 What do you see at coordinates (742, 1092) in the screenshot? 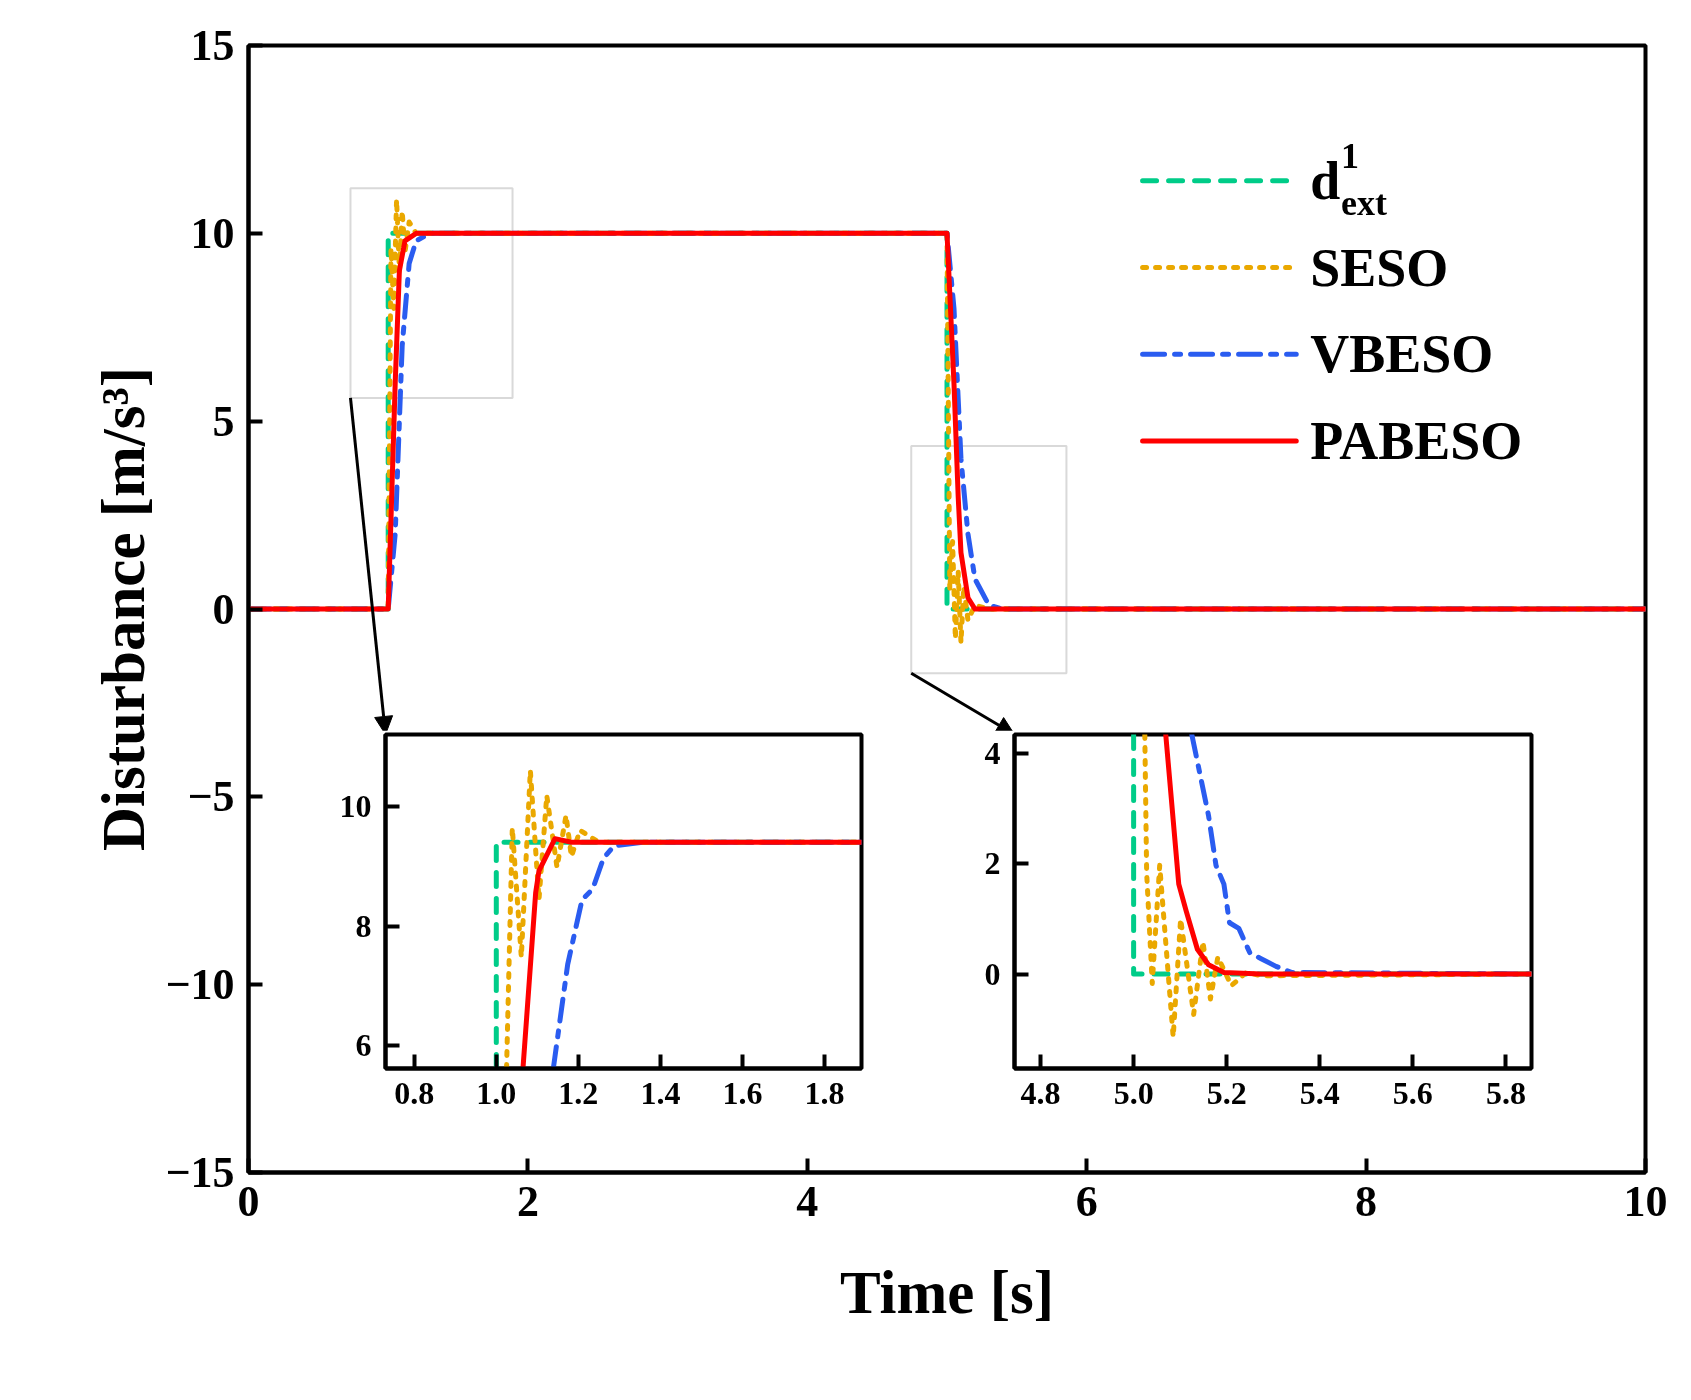
I see `x-tick-label: 1.6` at bounding box center [742, 1092].